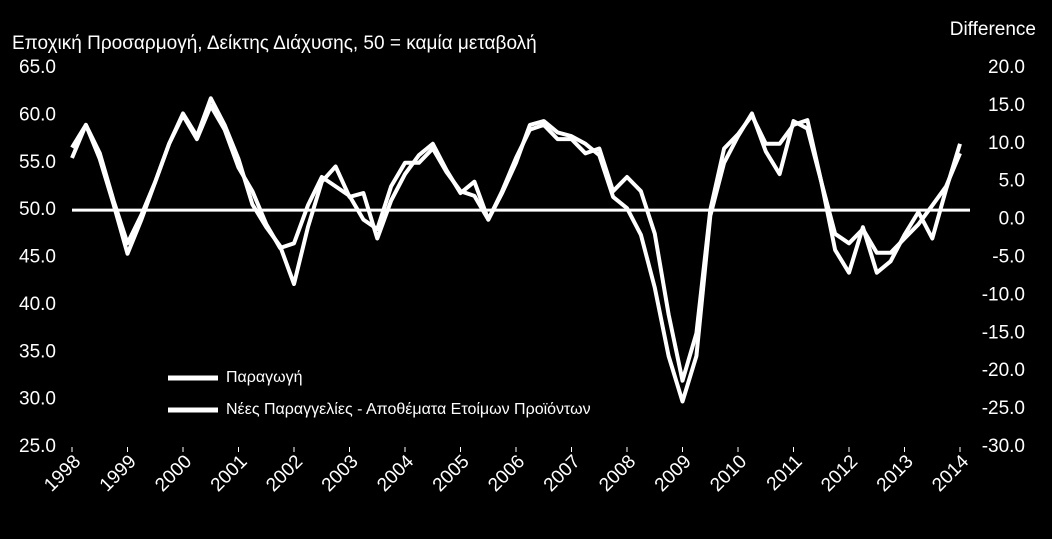 The width and height of the screenshot is (1052, 539). Describe the element at coordinates (1006, 105) in the screenshot. I see `y2-tick-label: 15.0` at that location.